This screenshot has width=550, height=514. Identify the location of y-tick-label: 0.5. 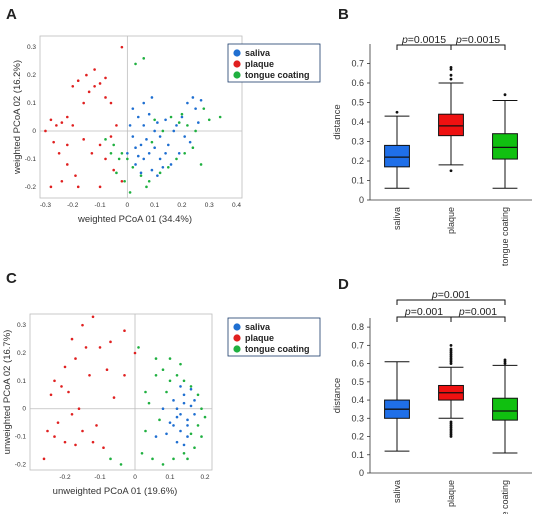
(357, 382).